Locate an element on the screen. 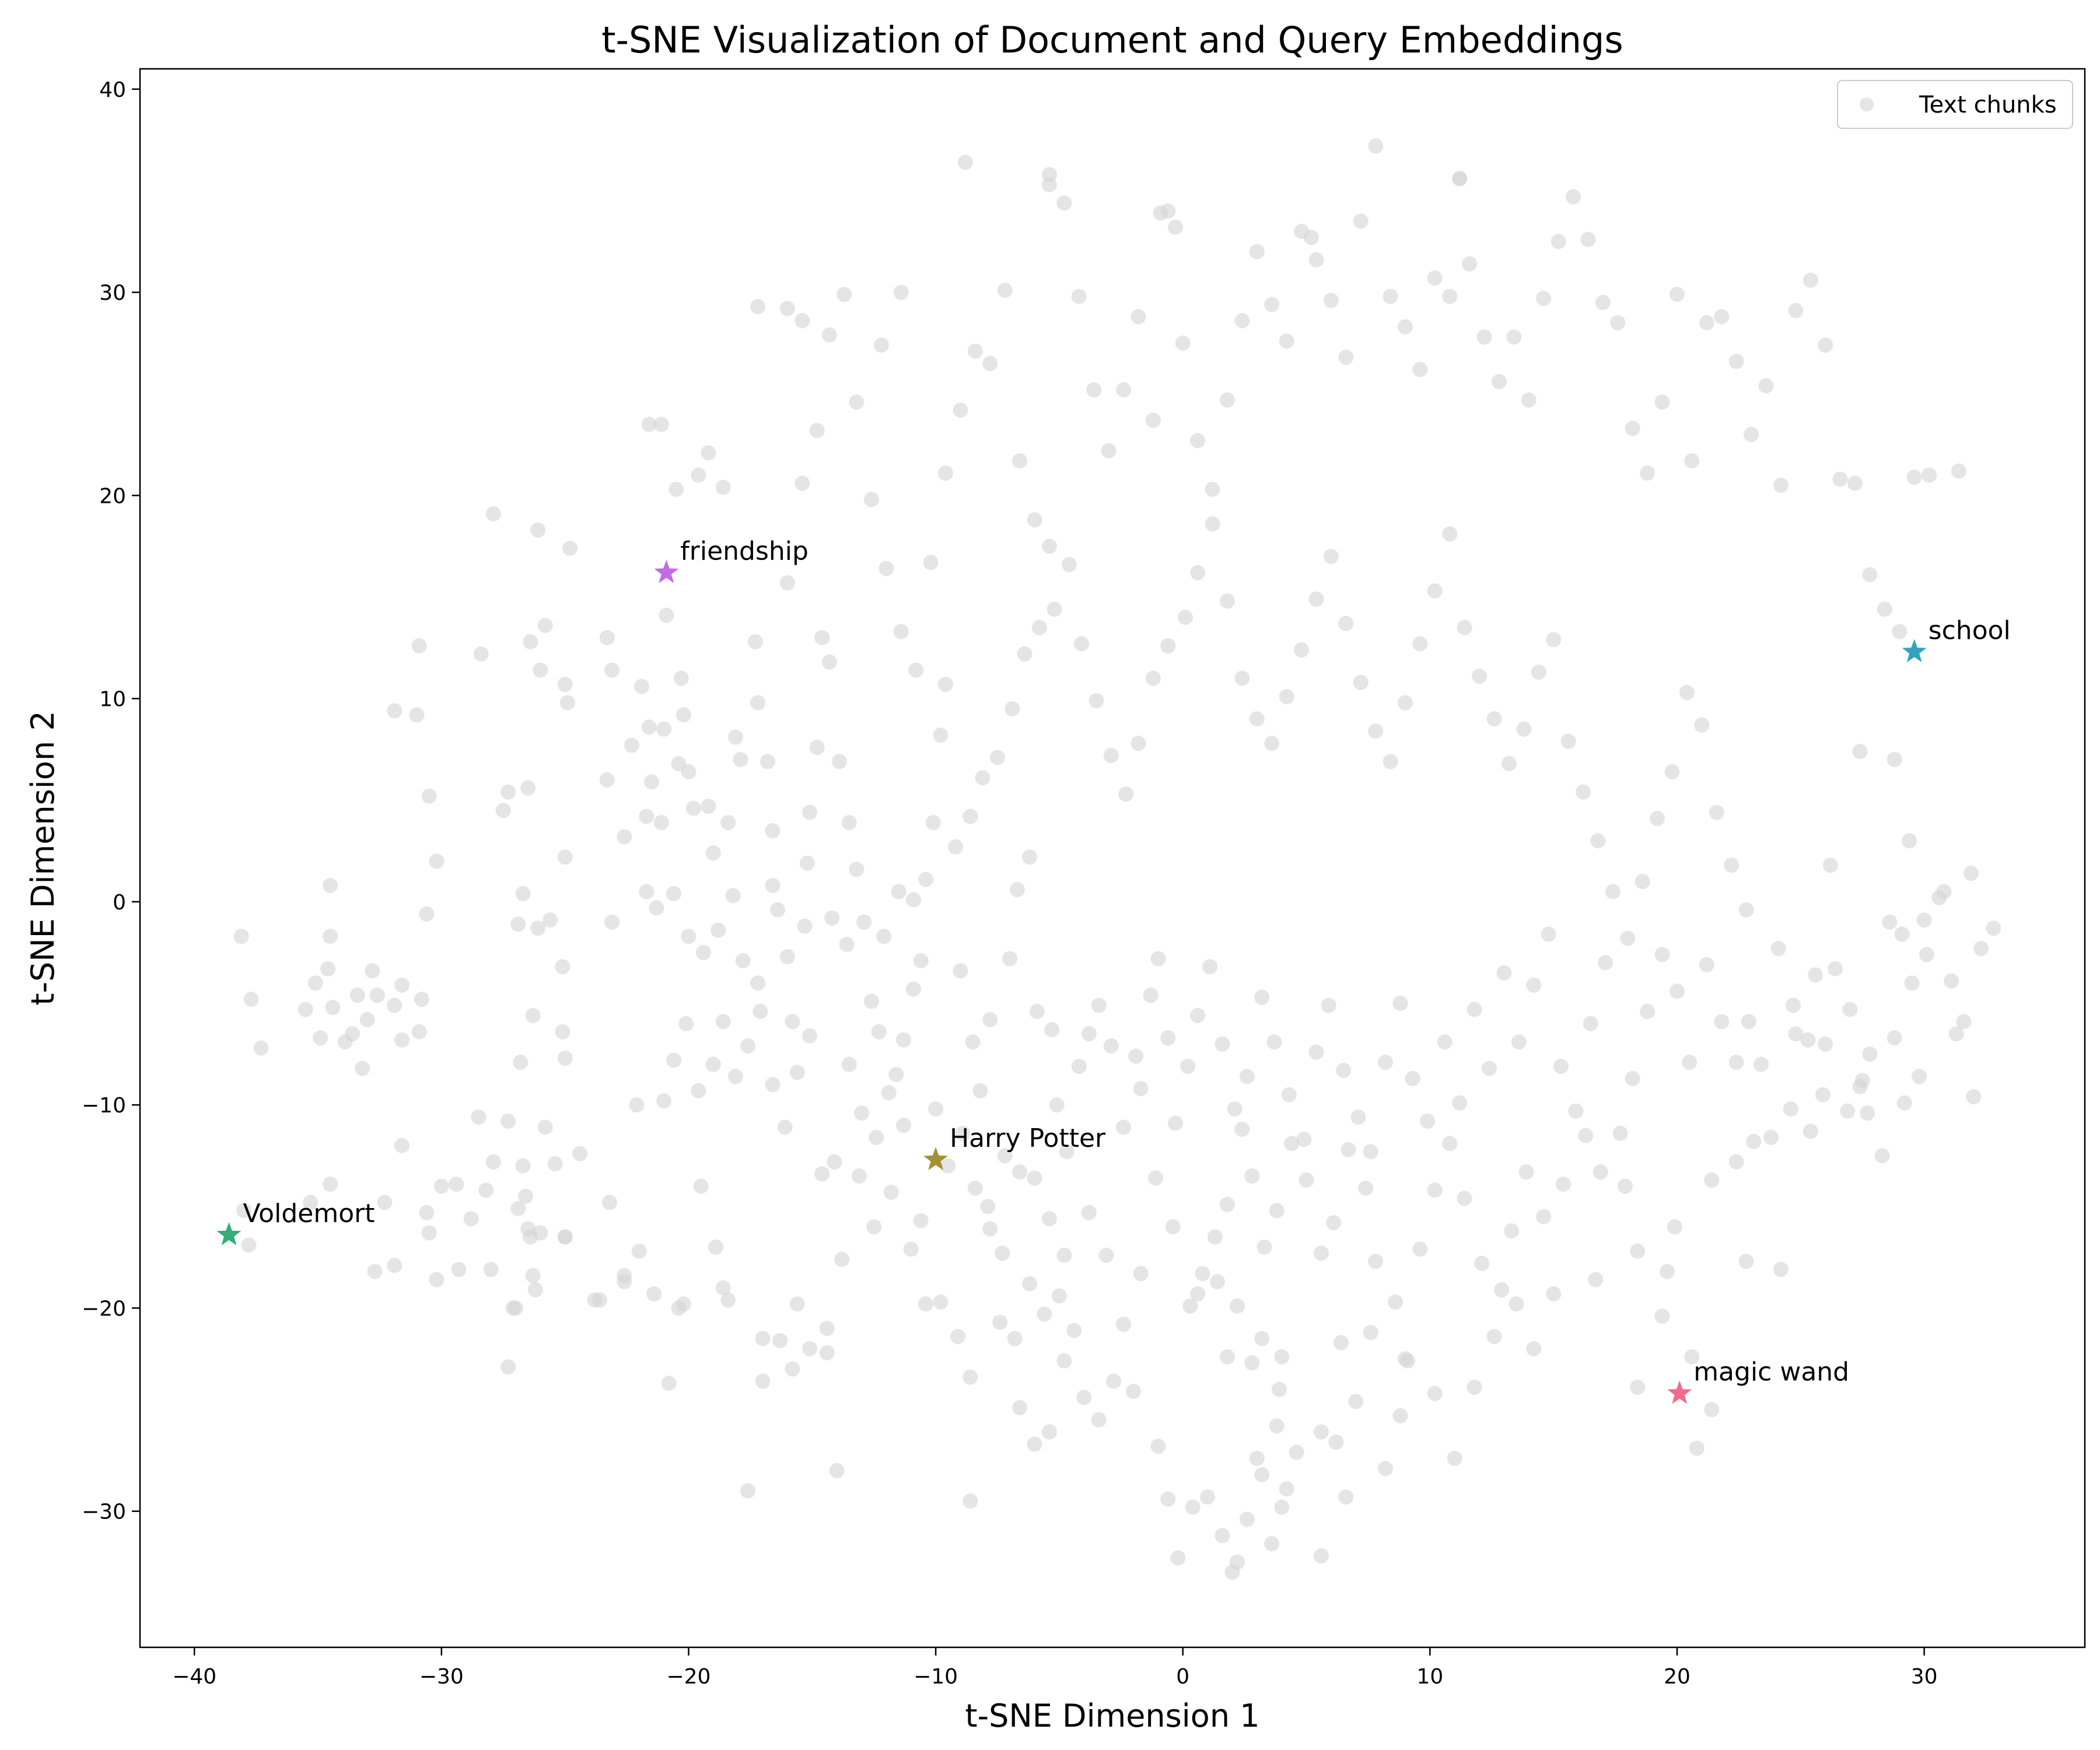  query-star-friendship is located at coordinates (666, 571).